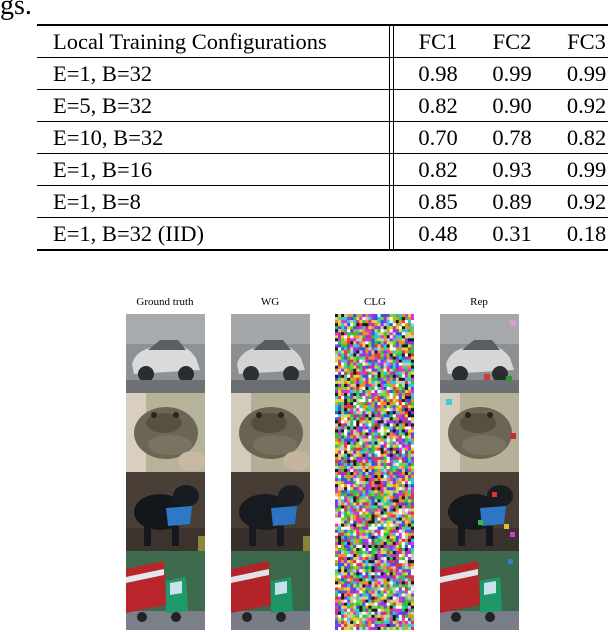 This screenshot has height=632, width=608. I want to click on ground-truth-dog-image, so click(165, 511).